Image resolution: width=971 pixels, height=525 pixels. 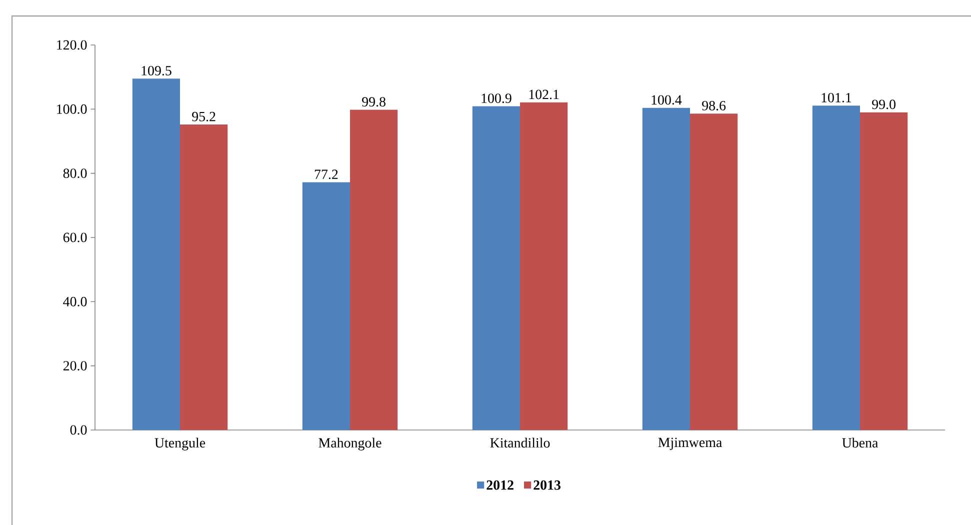 What do you see at coordinates (72, 45) in the screenshot?
I see `y-tick-label: 120.0` at bounding box center [72, 45].